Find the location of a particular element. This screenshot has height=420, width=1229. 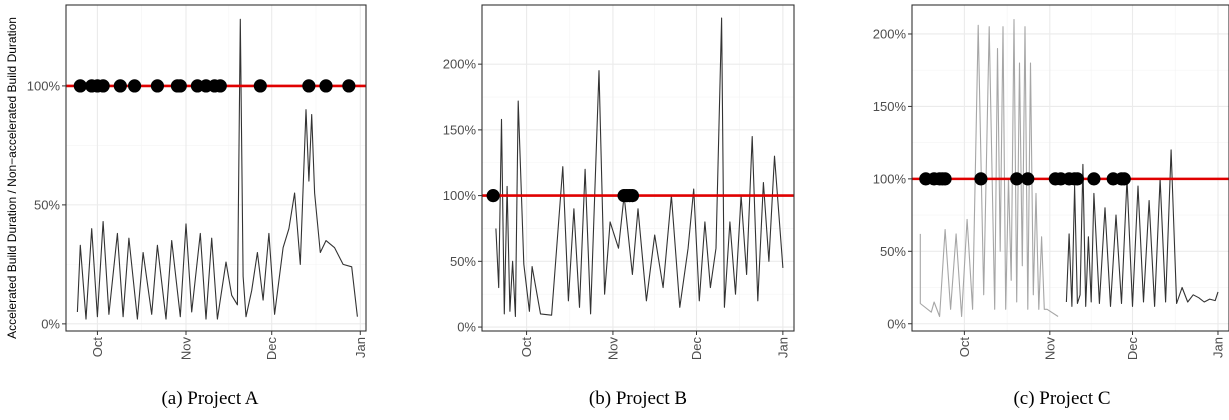

panel-caption: (c) Project C is located at coordinates (1061, 398).